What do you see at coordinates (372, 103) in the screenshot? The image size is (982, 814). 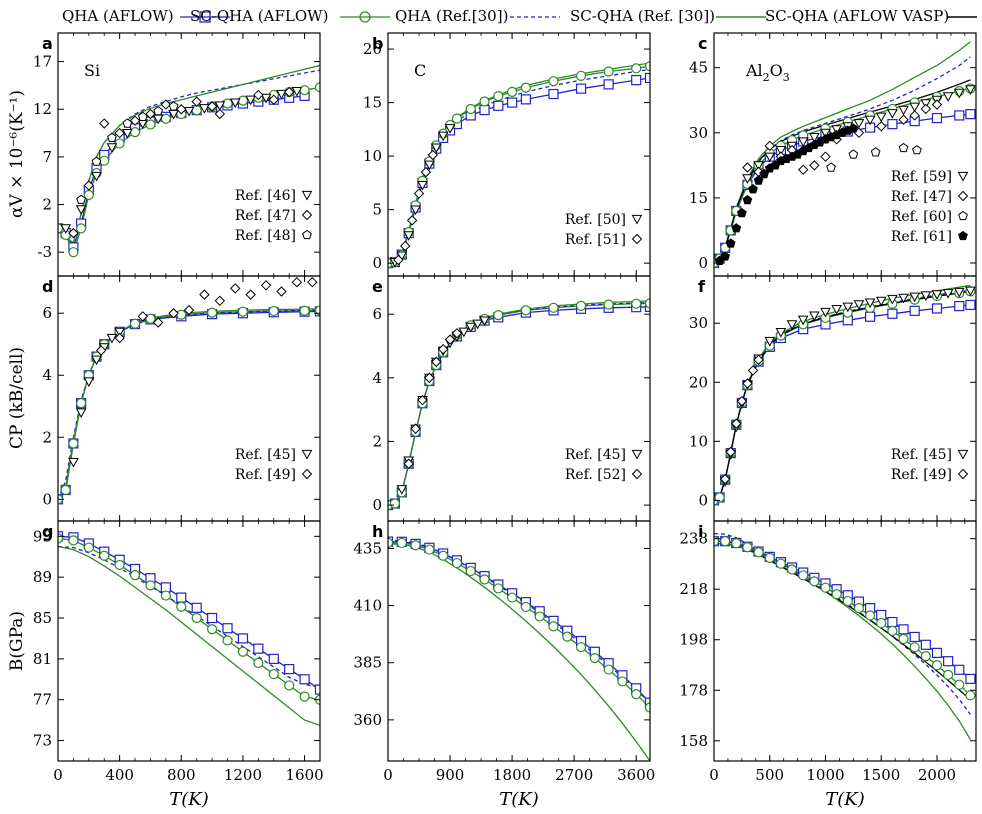 I see `y-tick-label: 15` at bounding box center [372, 103].